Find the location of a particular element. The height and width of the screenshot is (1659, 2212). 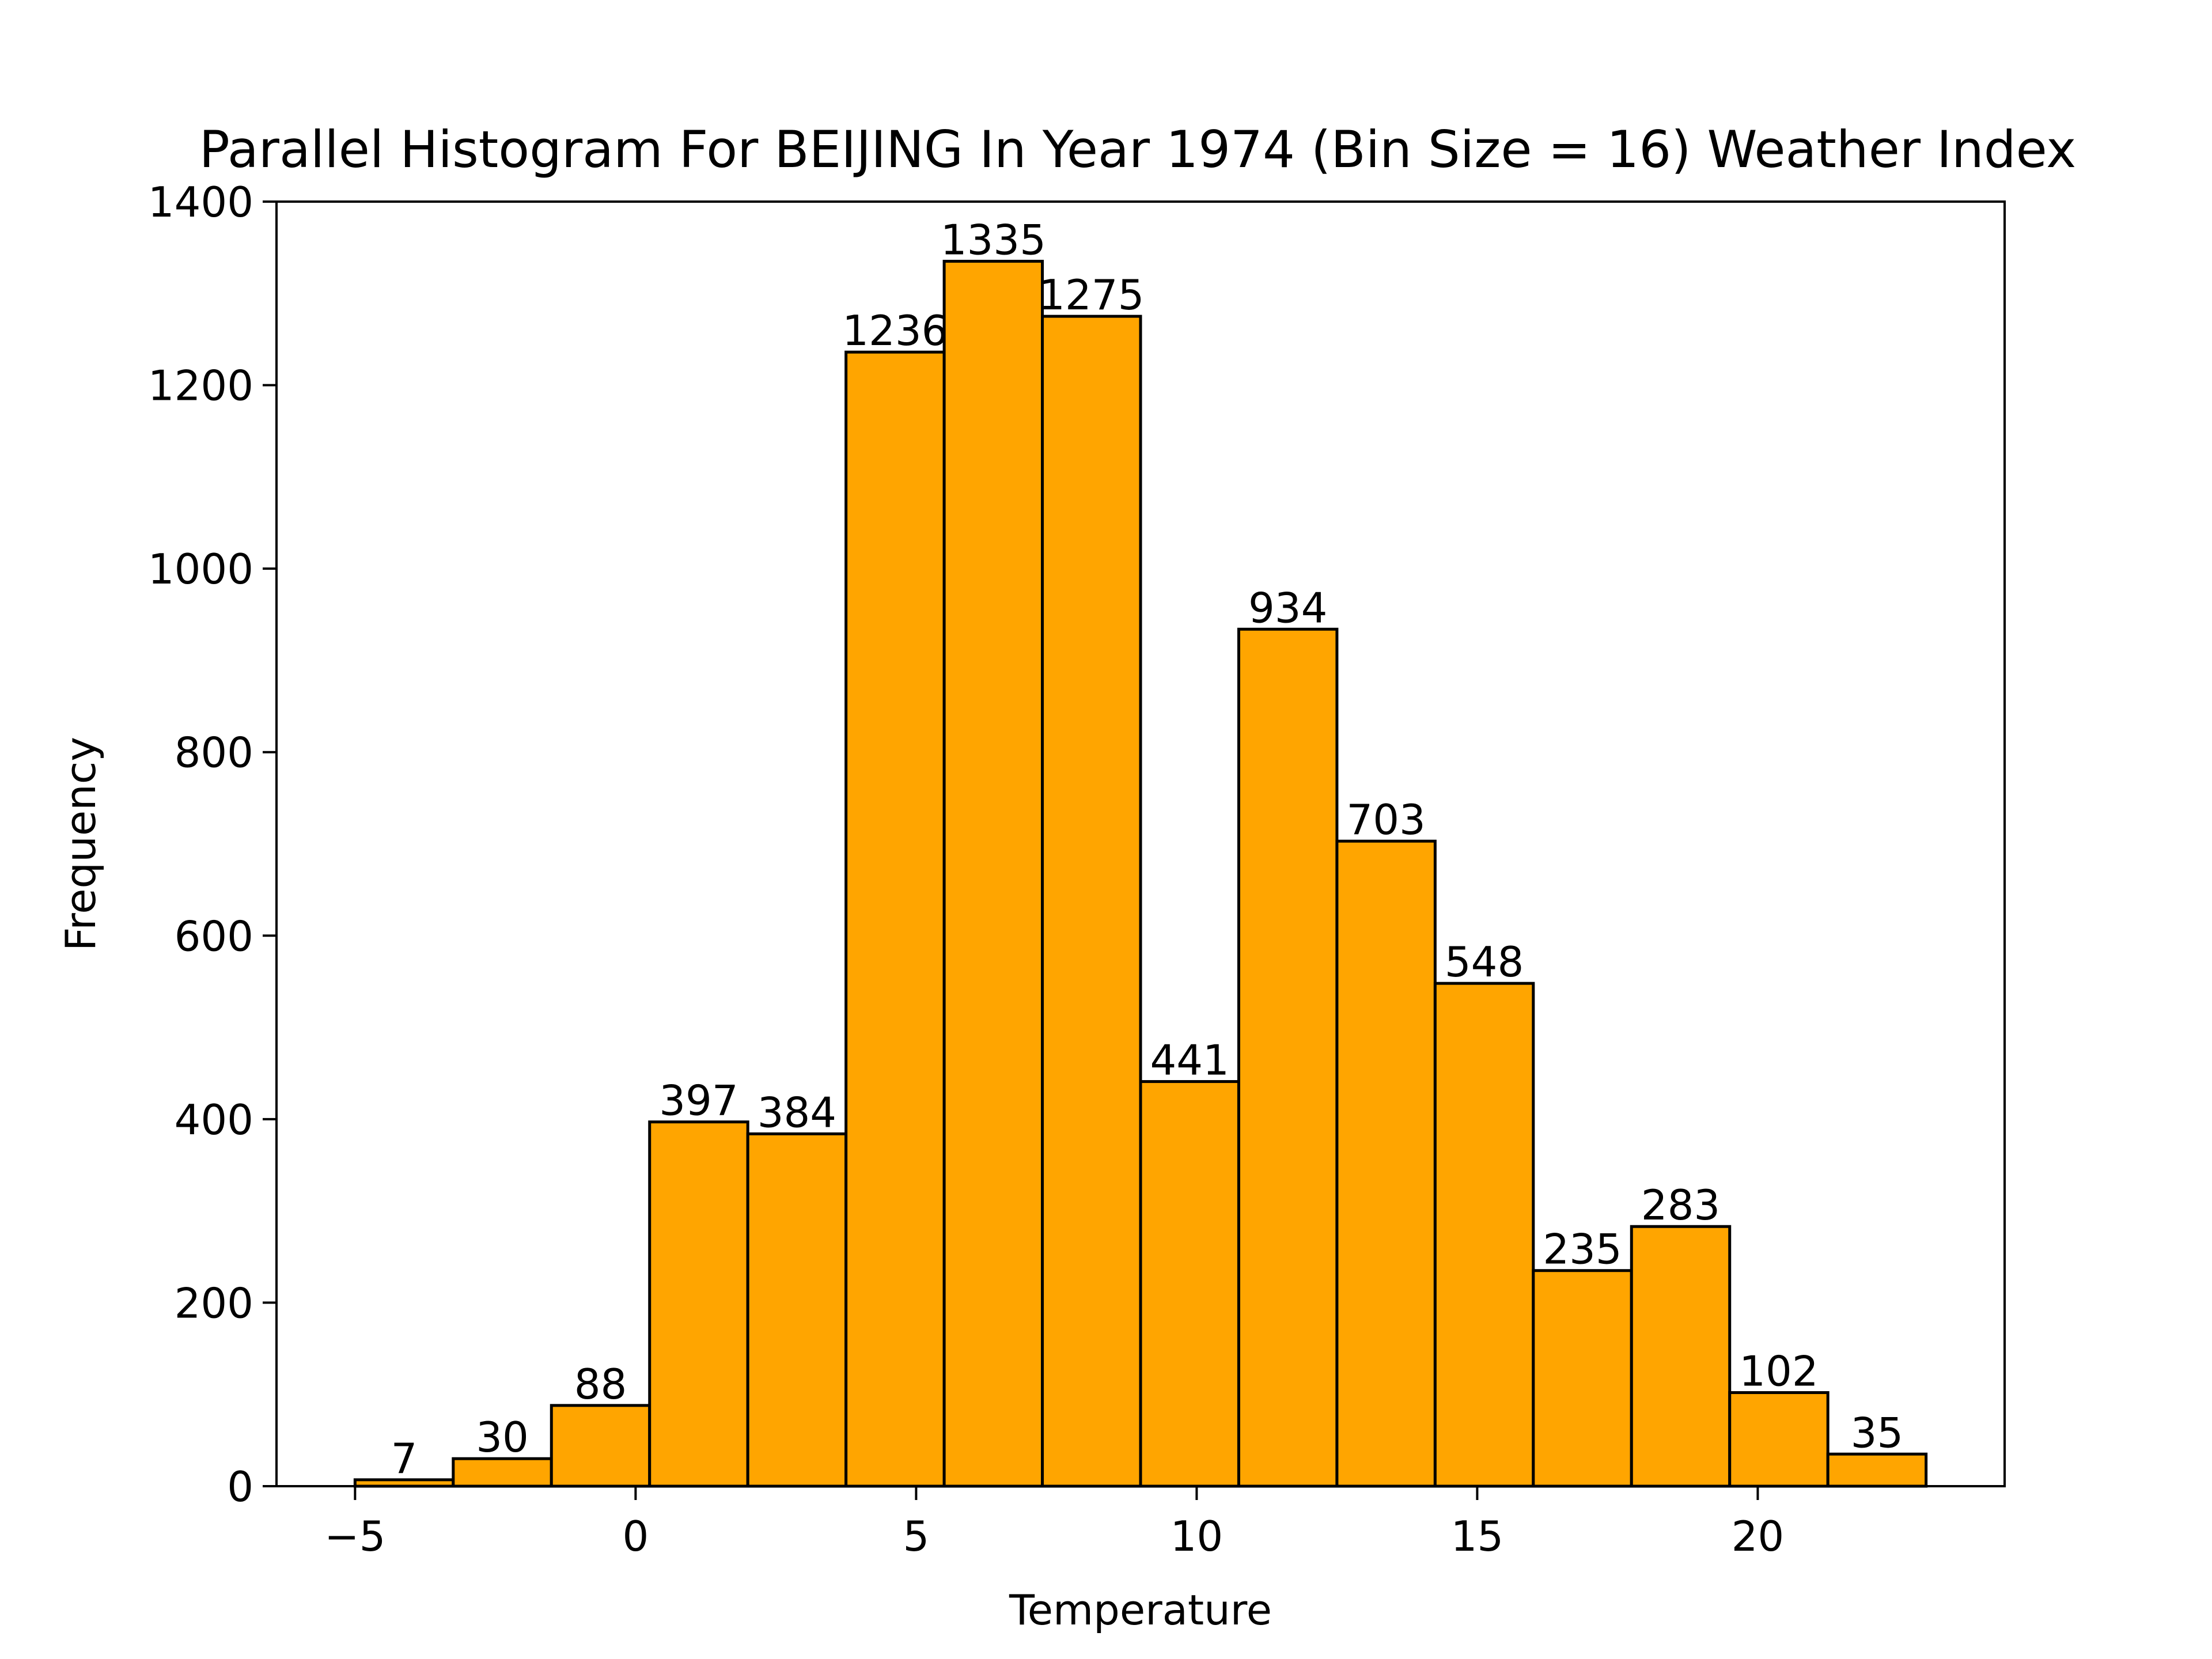

y-tick-label: 1400 is located at coordinates (200, 202).